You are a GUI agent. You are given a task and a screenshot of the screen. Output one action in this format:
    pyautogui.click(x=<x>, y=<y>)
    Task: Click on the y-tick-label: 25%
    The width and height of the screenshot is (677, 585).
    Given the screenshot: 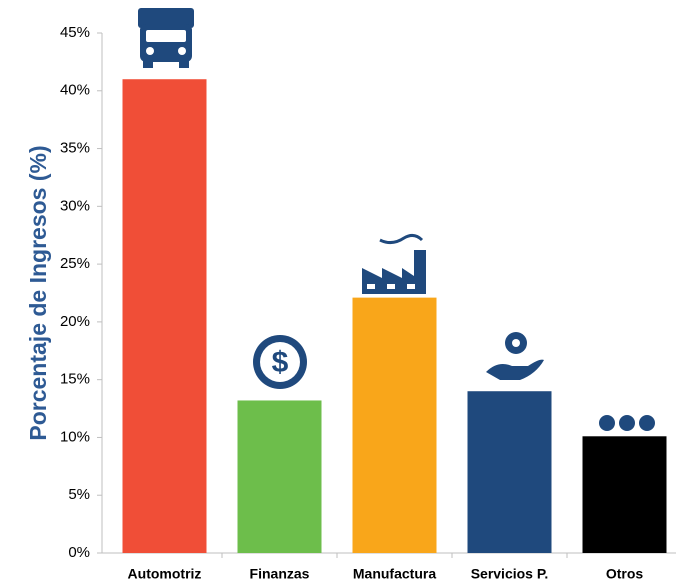 What is the action you would take?
    pyautogui.click(x=75, y=263)
    